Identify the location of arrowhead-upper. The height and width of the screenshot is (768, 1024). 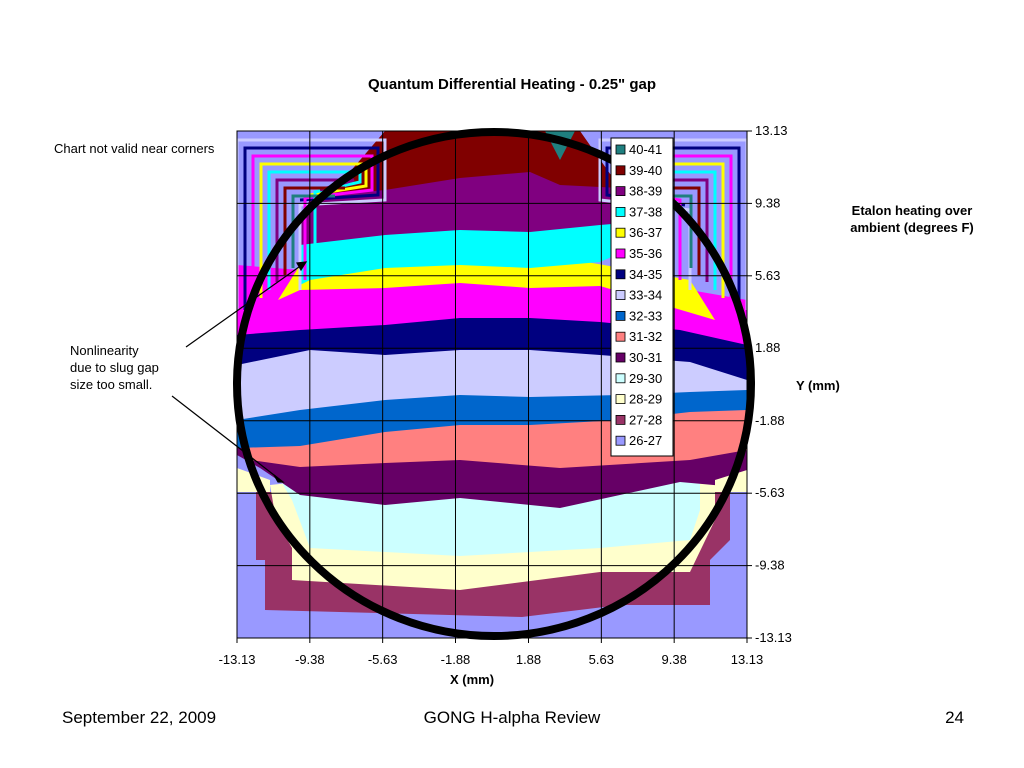
(302, 266).